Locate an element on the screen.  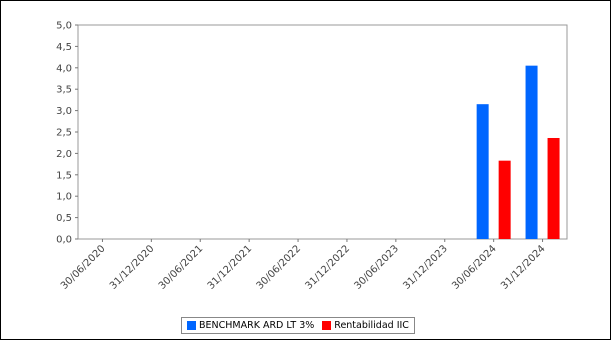
x-tick-label: 31/12/2023 is located at coordinates (425, 267).